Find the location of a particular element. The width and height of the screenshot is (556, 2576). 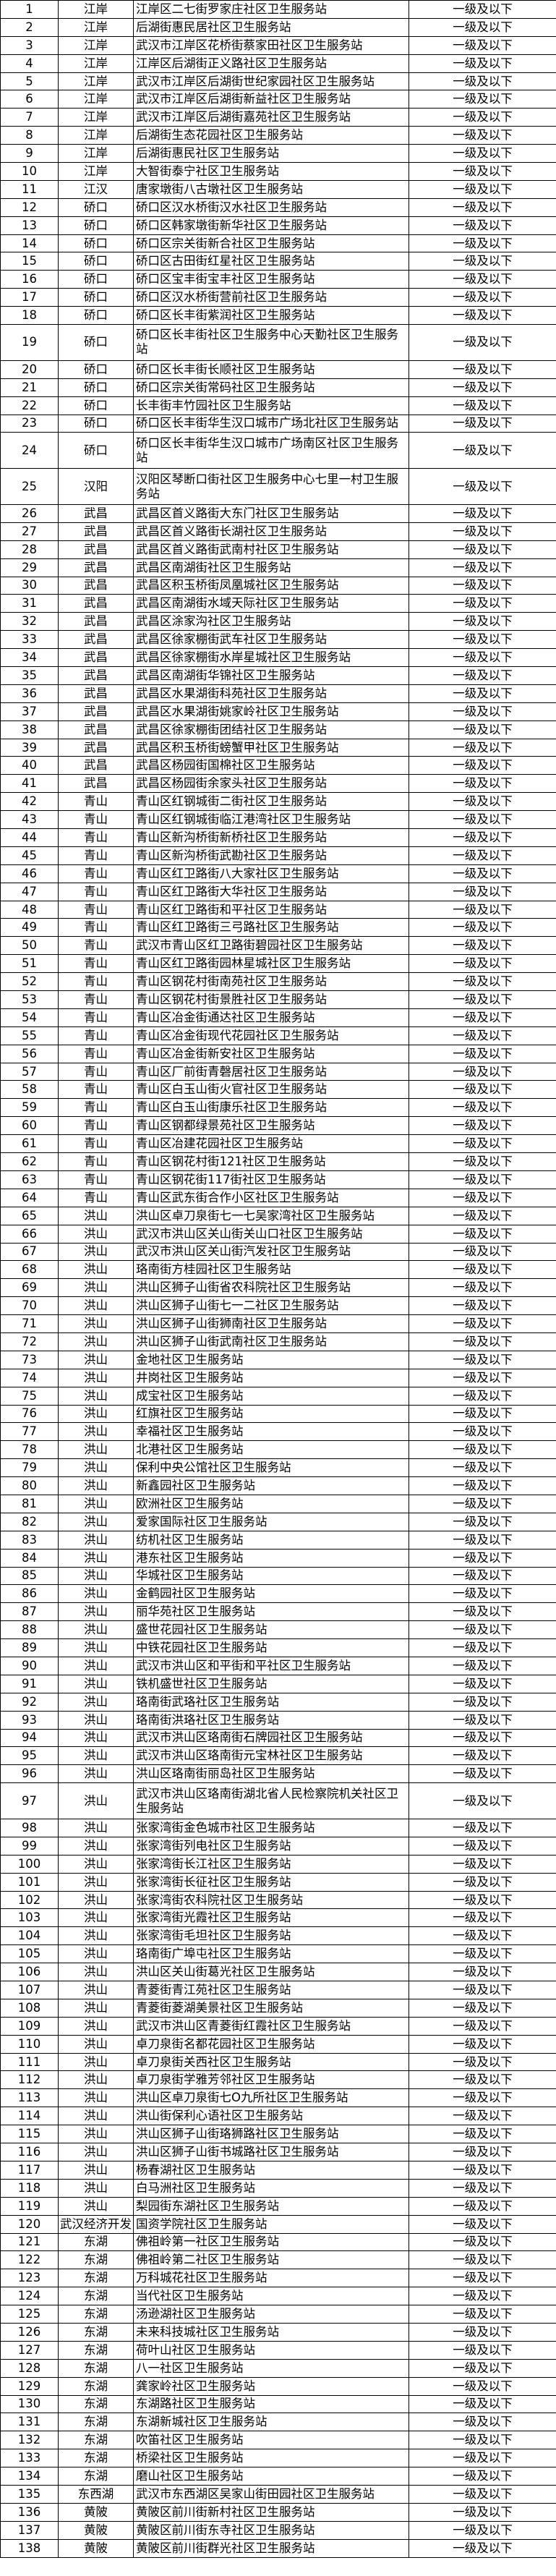

station-name-cell: 佛祖岭第一社区卫生服务站 is located at coordinates (271, 2242).